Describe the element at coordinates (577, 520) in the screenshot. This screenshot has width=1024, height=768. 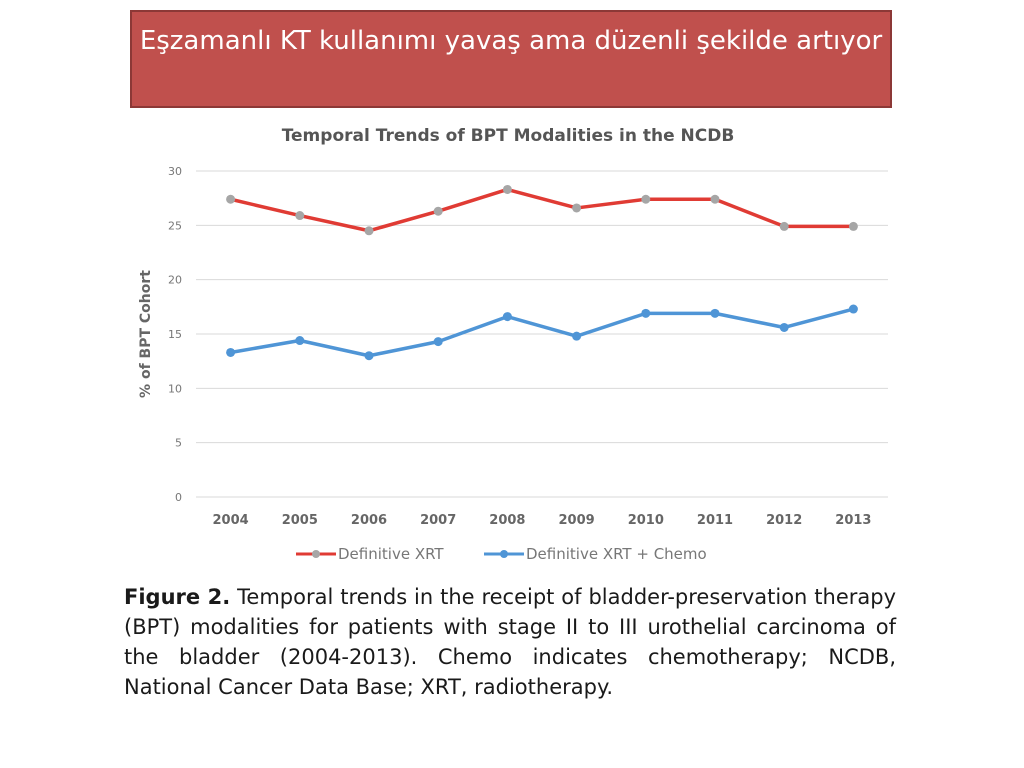
I see `x-tick-label: 2009` at that location.